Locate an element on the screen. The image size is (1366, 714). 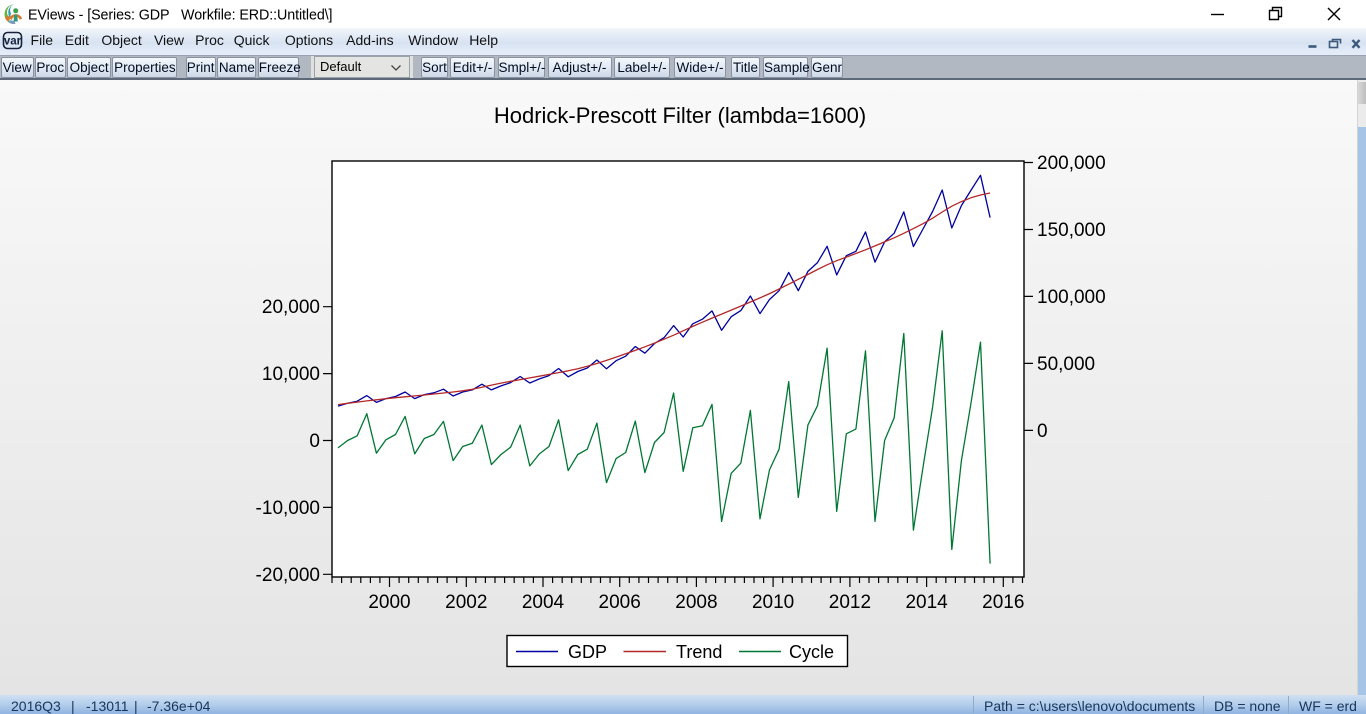
svg-text: 20,000 is located at coordinates (291, 307).